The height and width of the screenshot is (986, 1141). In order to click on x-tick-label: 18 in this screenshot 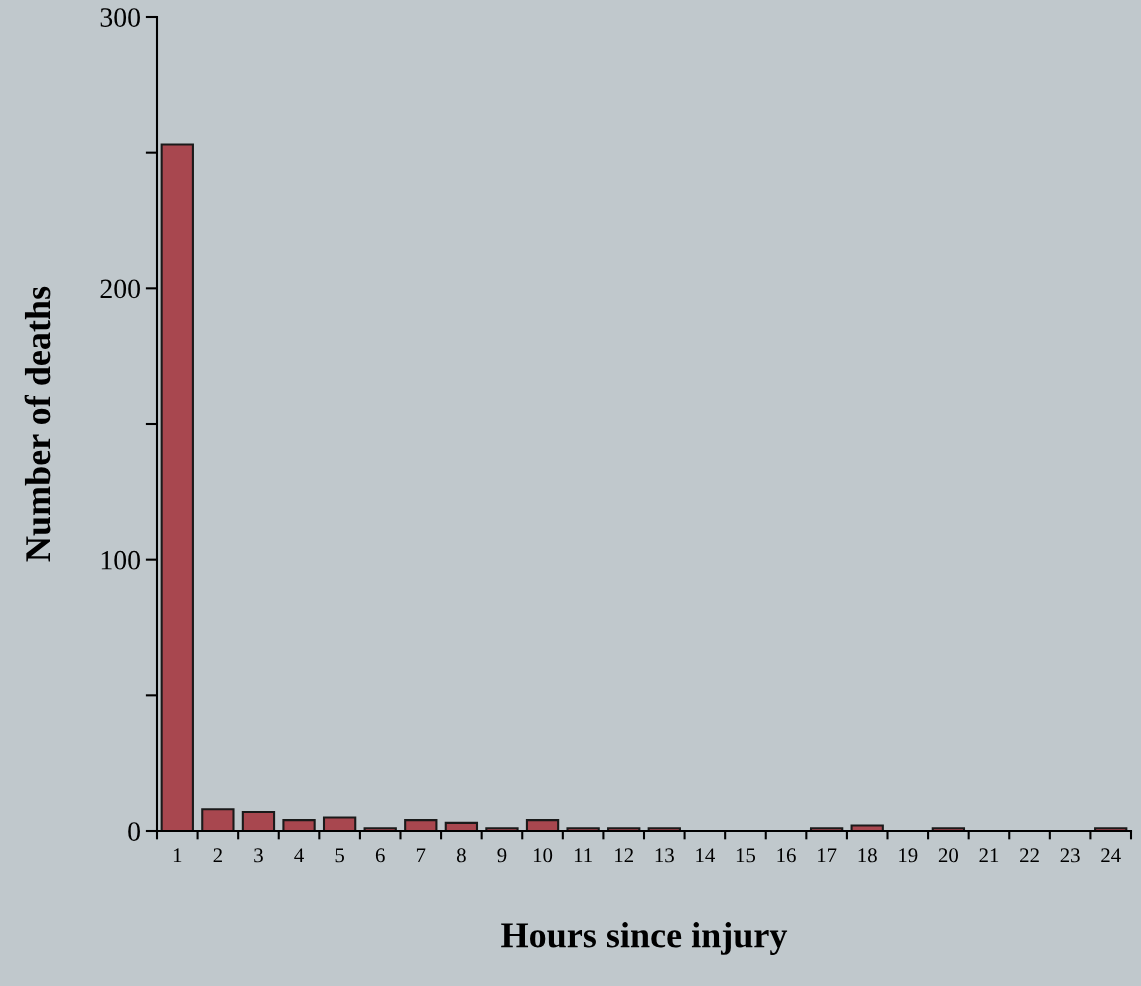, I will do `click(867, 855)`.